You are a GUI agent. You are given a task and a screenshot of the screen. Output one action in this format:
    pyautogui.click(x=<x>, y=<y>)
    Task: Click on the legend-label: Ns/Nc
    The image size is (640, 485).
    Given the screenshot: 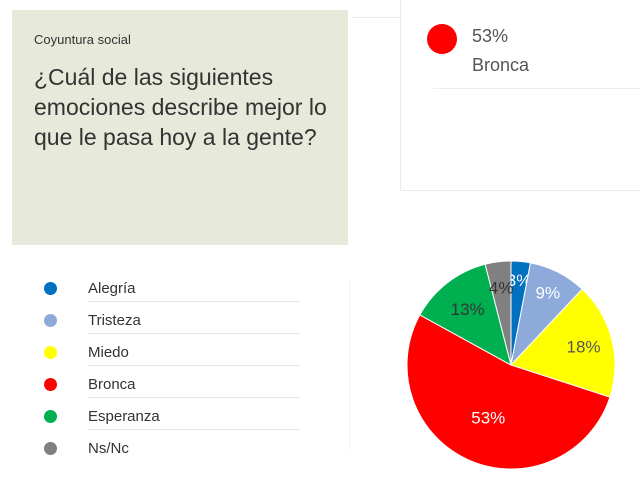 What is the action you would take?
    pyautogui.click(x=108, y=448)
    